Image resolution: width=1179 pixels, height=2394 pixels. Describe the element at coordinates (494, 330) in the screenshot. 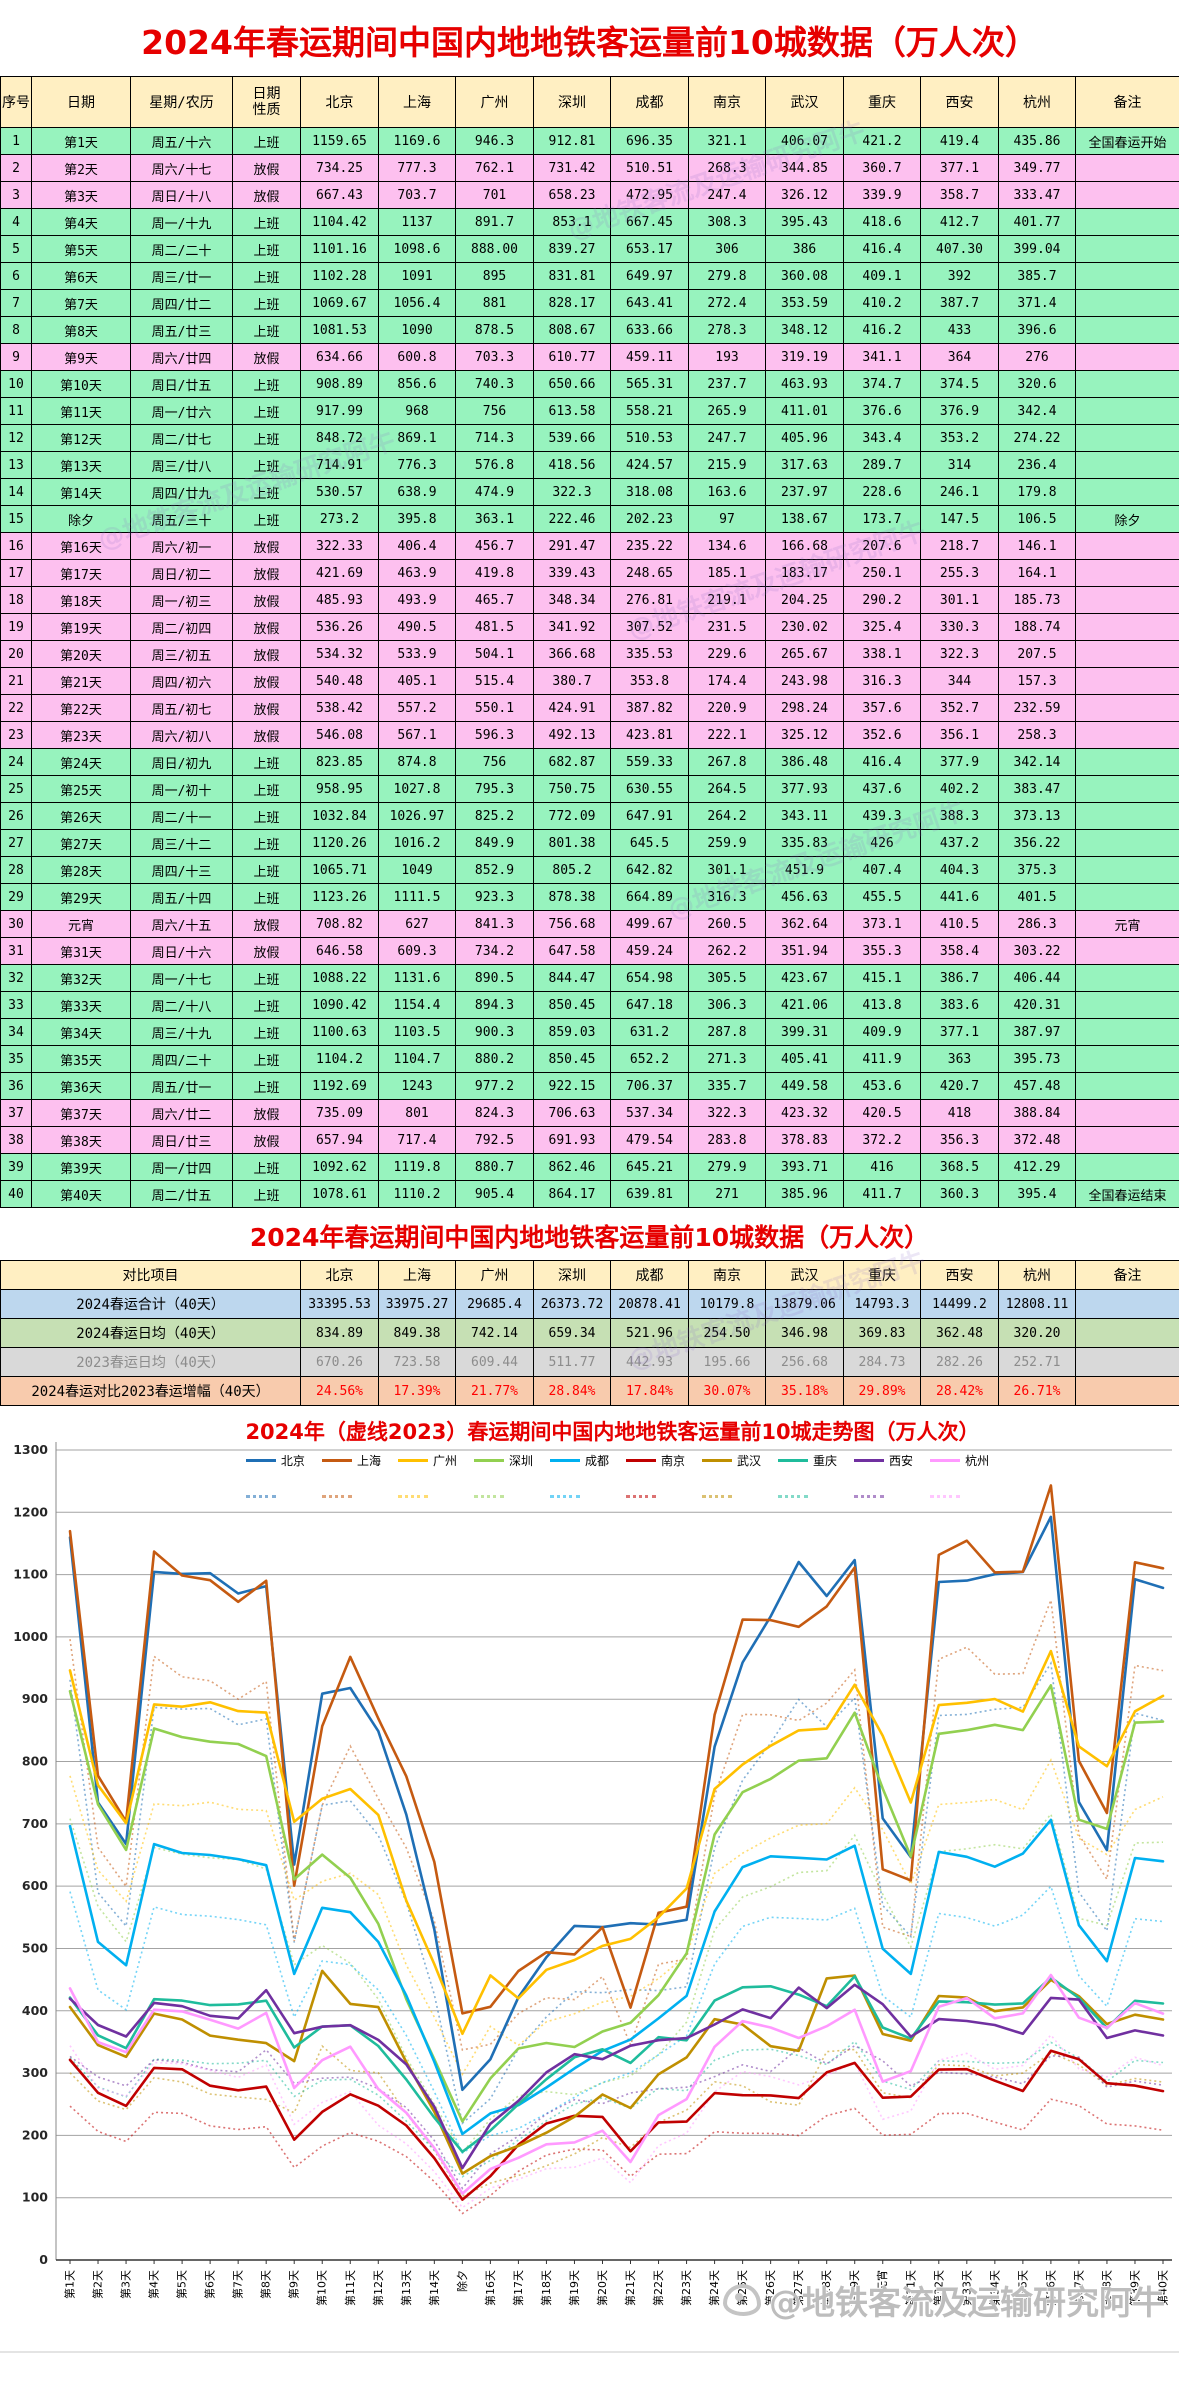

I see `value-cell: 878.5` at that location.